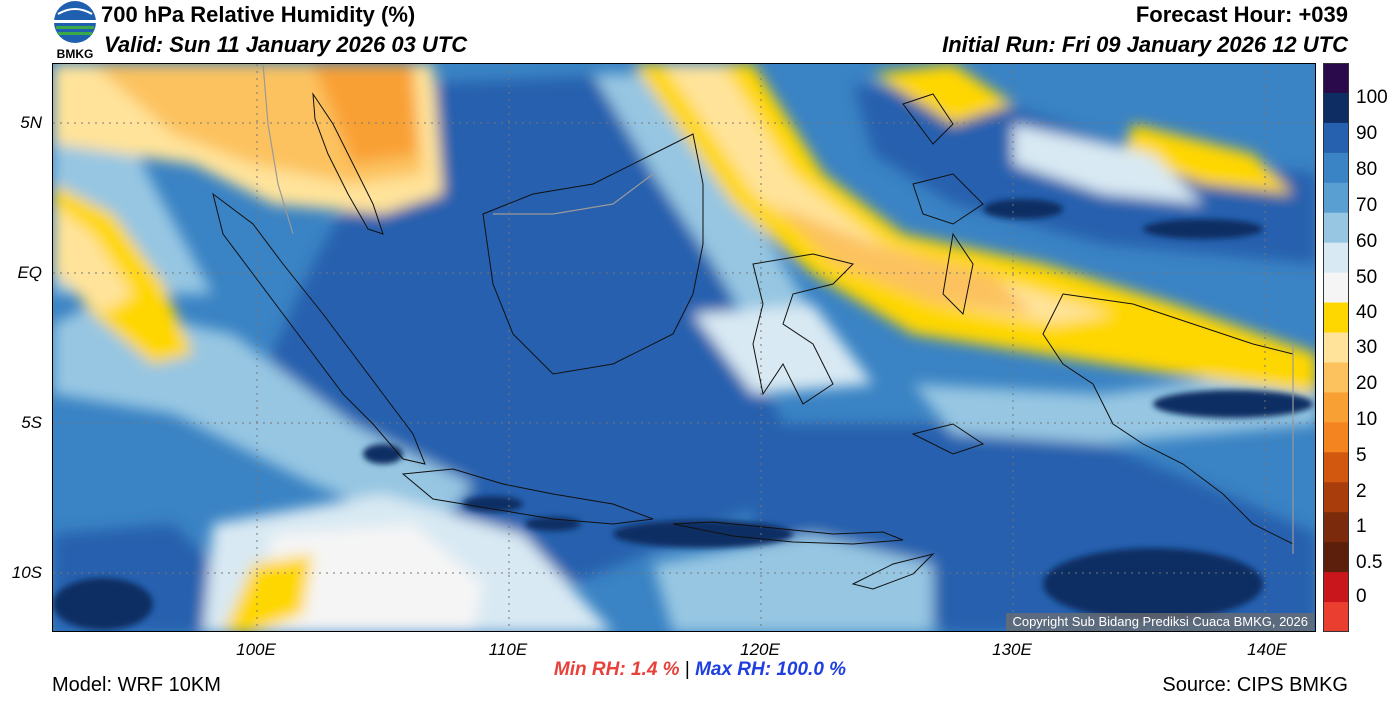 The image size is (1400, 709). I want to click on lat-label-eq: EQ, so click(29, 272).